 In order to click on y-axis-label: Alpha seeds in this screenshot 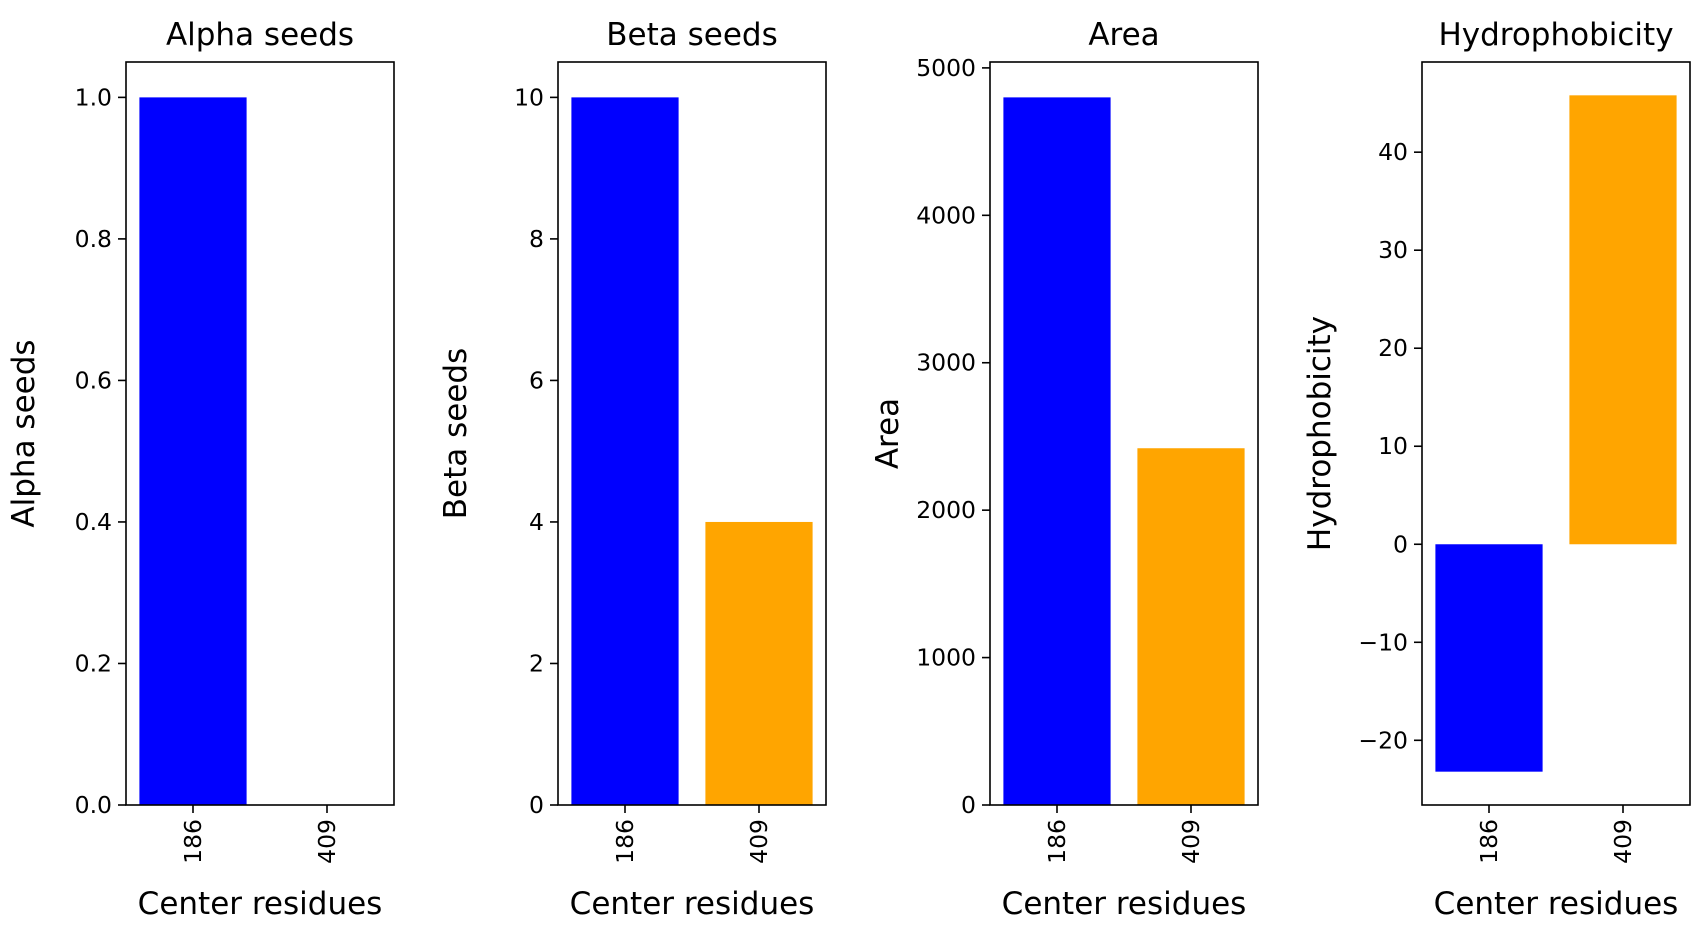, I will do `click(24, 433)`.